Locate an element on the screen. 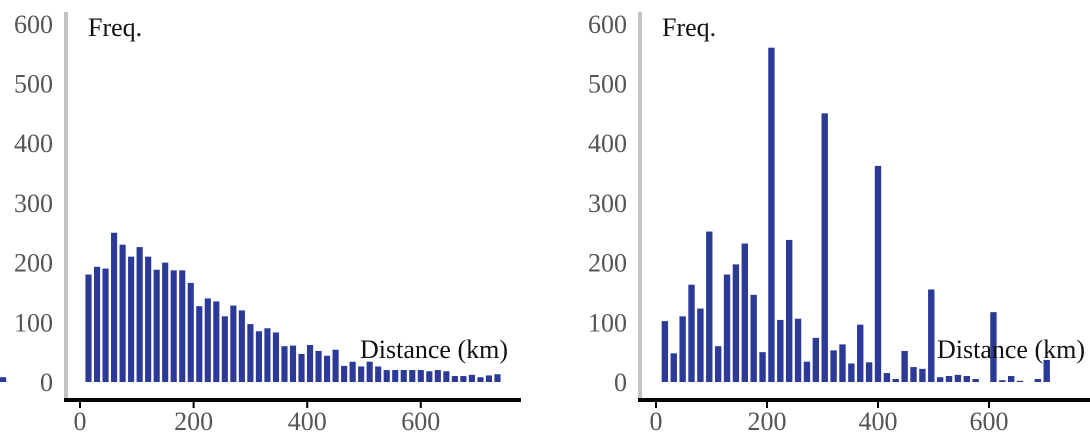  y-tick-label: 500 is located at coordinates (607, 84).